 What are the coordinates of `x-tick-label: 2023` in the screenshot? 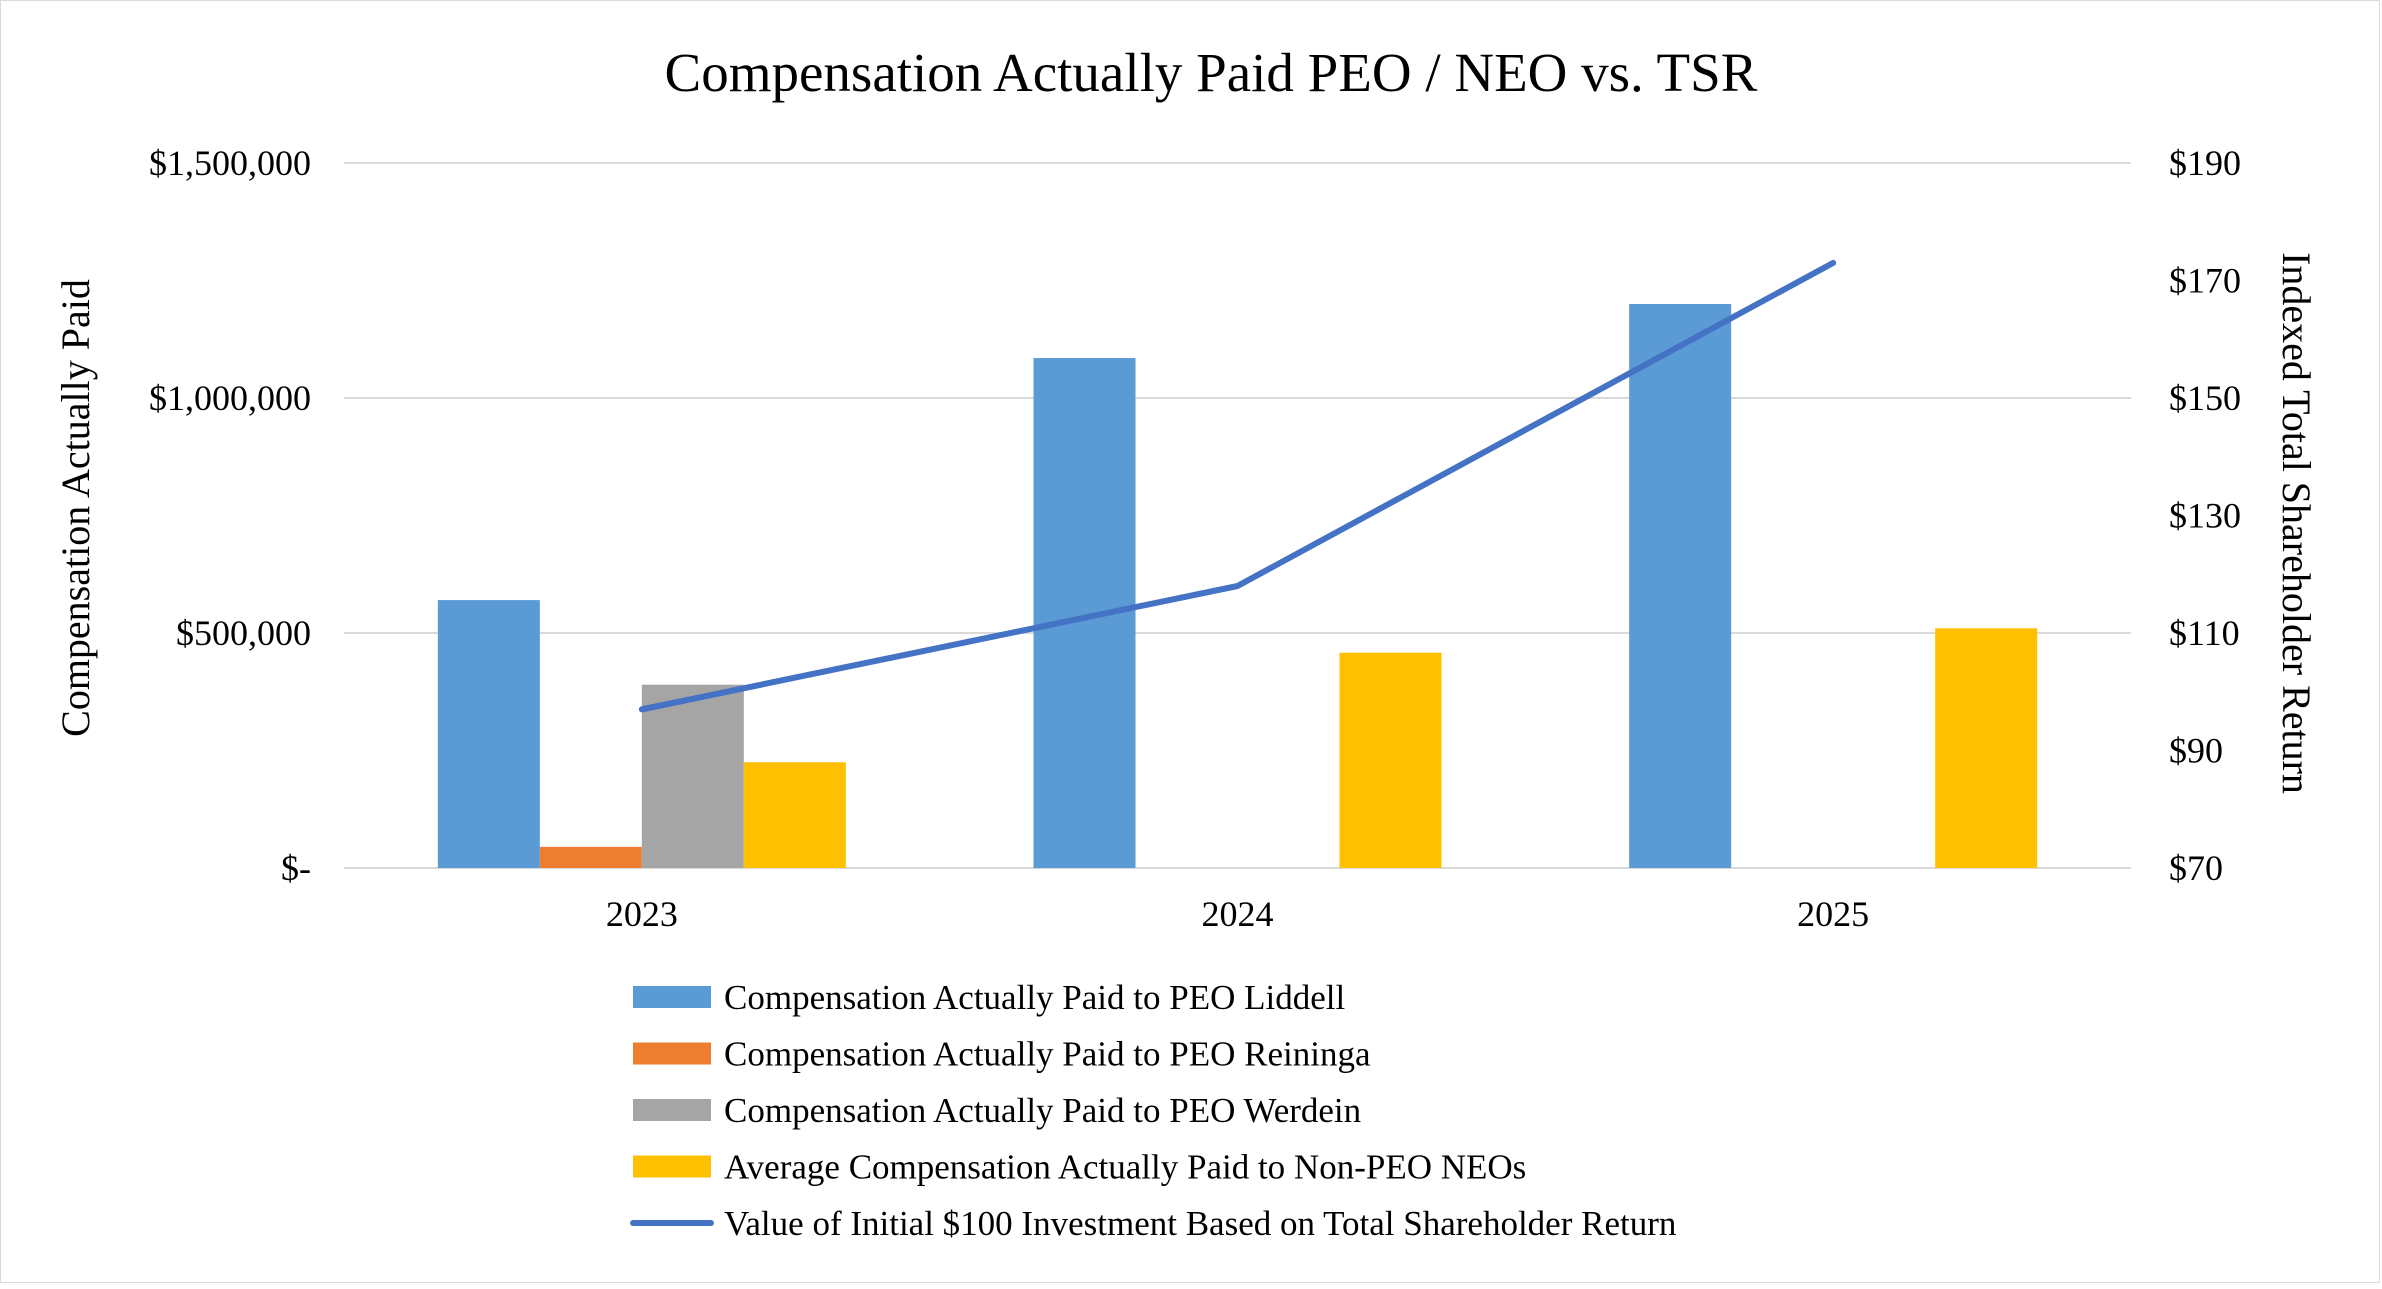 It's located at (642, 914).